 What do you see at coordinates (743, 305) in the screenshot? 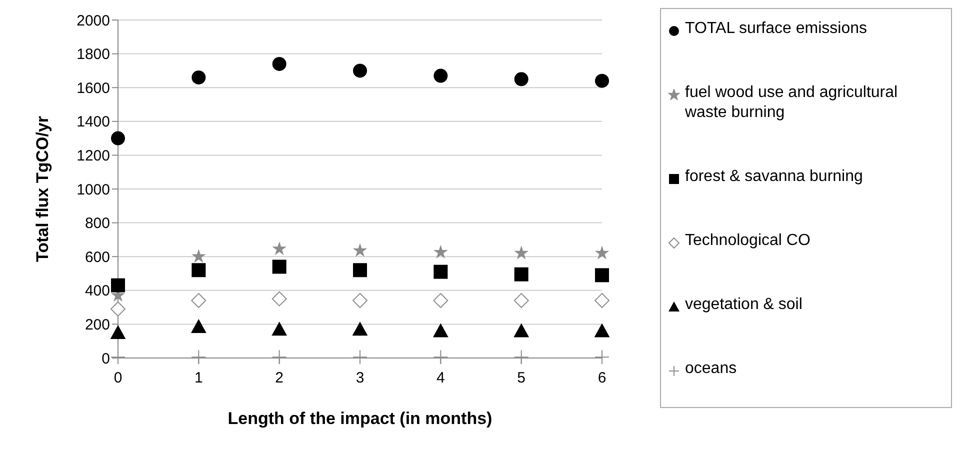
I see `legend-label: vegetation & soil` at bounding box center [743, 305].